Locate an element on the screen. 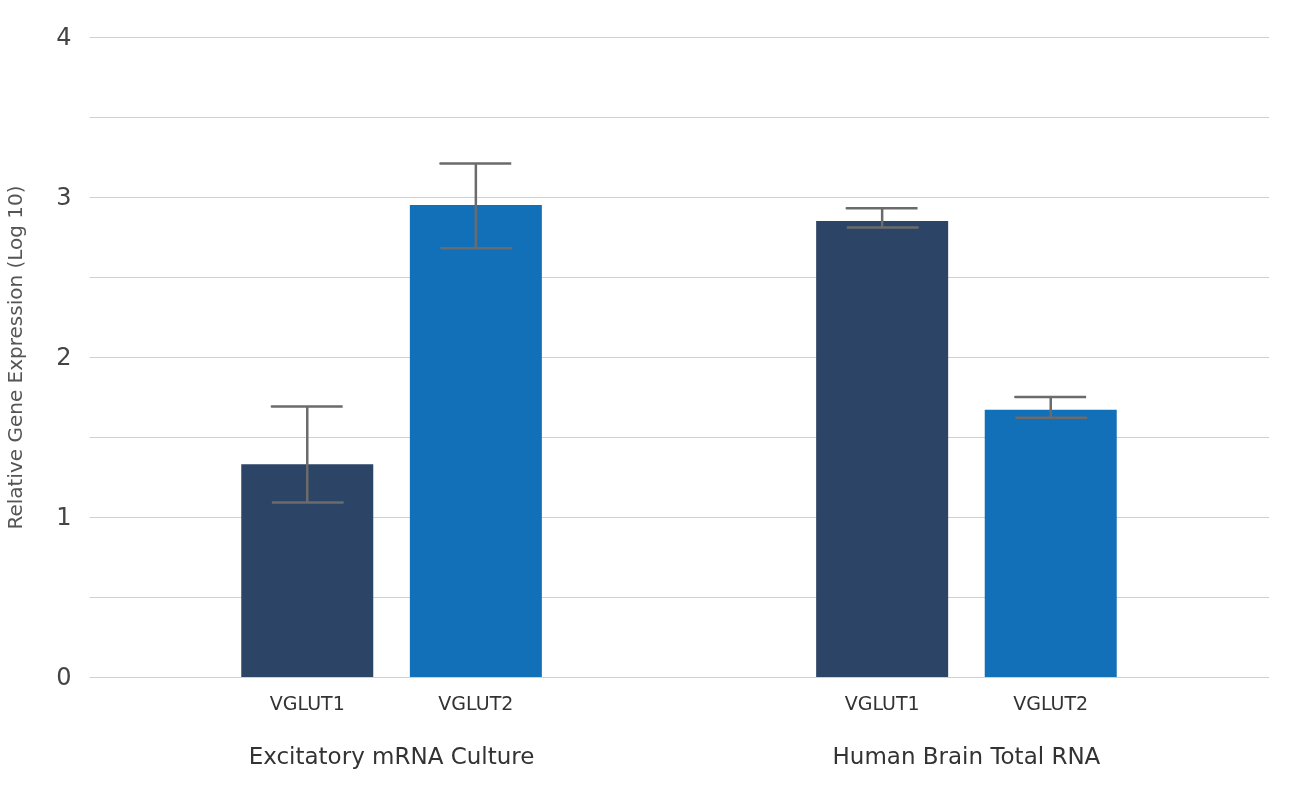  y-tick-label: 0 is located at coordinates (64, 676).